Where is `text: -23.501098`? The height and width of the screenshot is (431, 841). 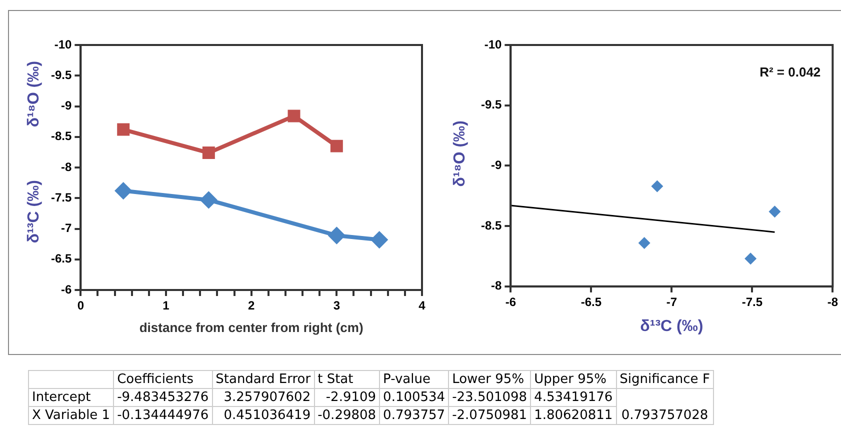 text: -23.501098 is located at coordinates (490, 397).